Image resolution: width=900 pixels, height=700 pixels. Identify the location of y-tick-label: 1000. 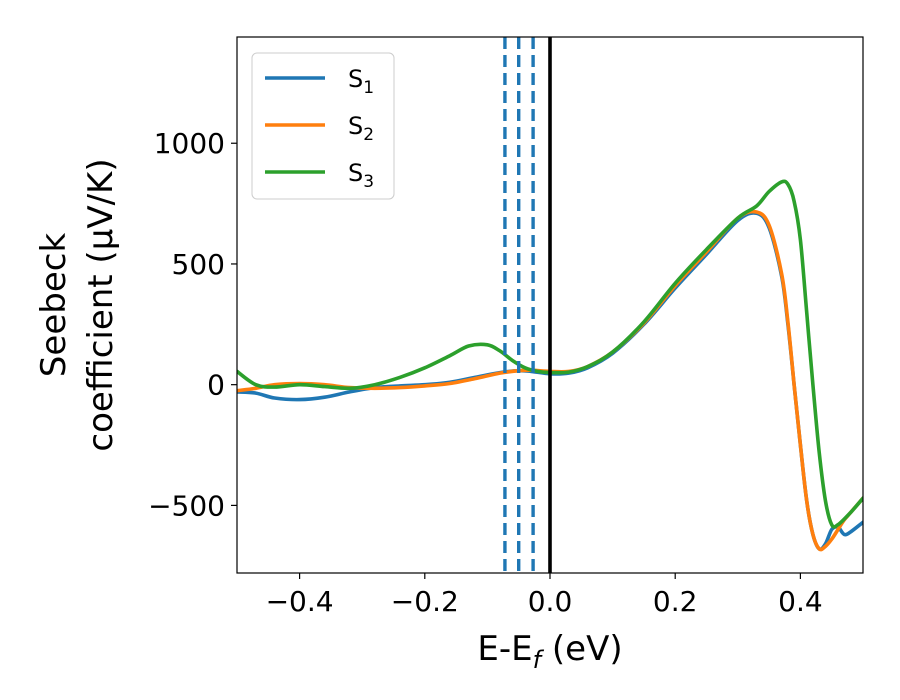
(189, 143).